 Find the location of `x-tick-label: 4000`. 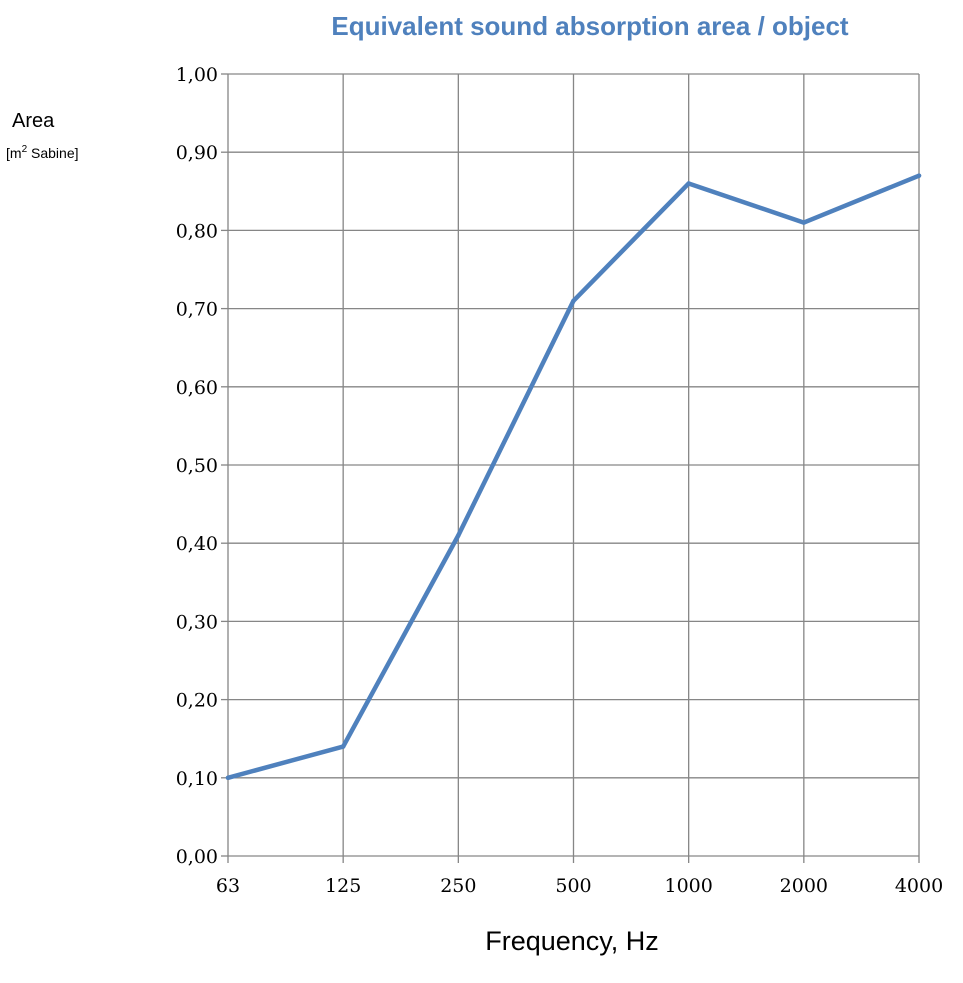

x-tick-label: 4000 is located at coordinates (919, 886).